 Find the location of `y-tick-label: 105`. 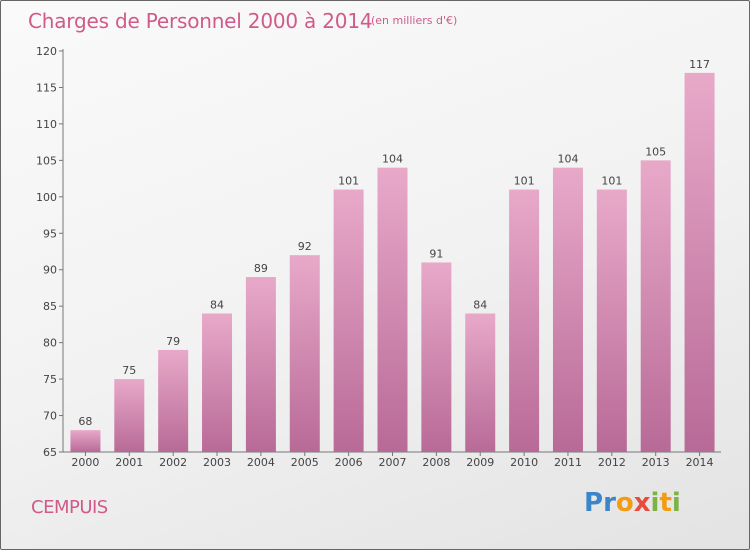

y-tick-label: 105 is located at coordinates (46, 160).